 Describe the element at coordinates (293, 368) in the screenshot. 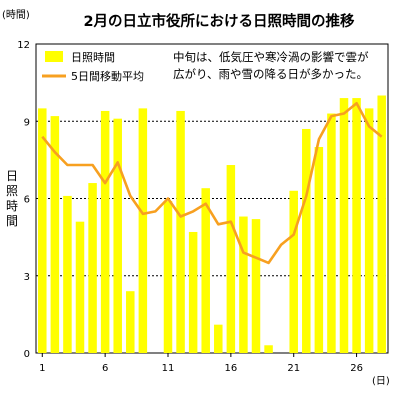

I see `x-tick-label: 21` at that location.